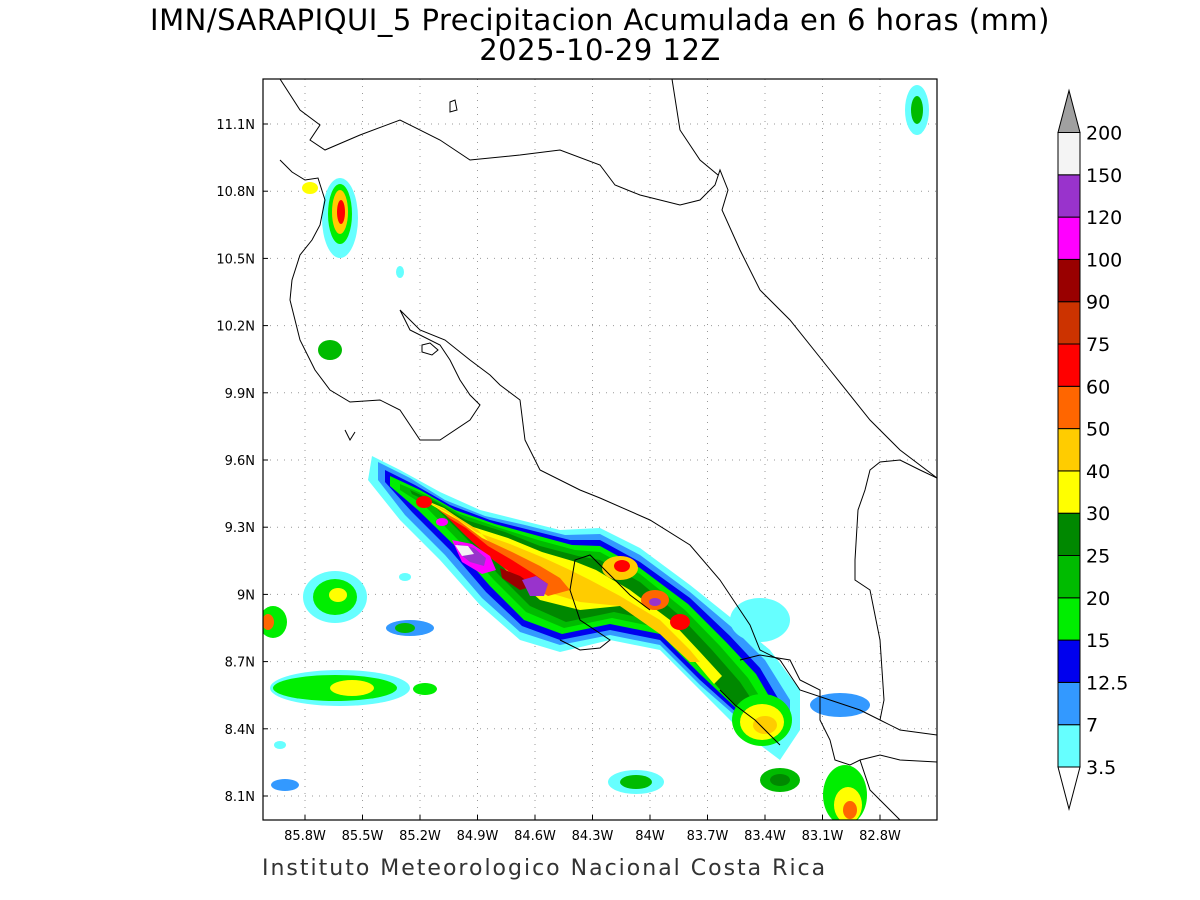 Image resolution: width=1200 pixels, height=900 pixels. What do you see at coordinates (593, 836) in the screenshot?
I see `lon-label: 84.3W` at bounding box center [593, 836].